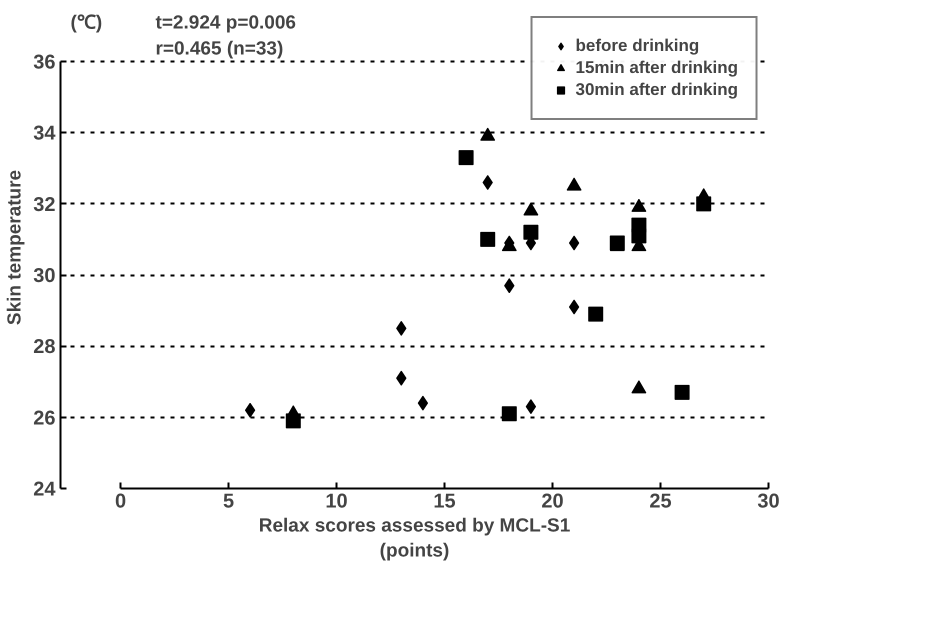 The height and width of the screenshot is (623, 950). Describe the element at coordinates (336, 501) in the screenshot. I see `x-tick-label: 10` at that location.